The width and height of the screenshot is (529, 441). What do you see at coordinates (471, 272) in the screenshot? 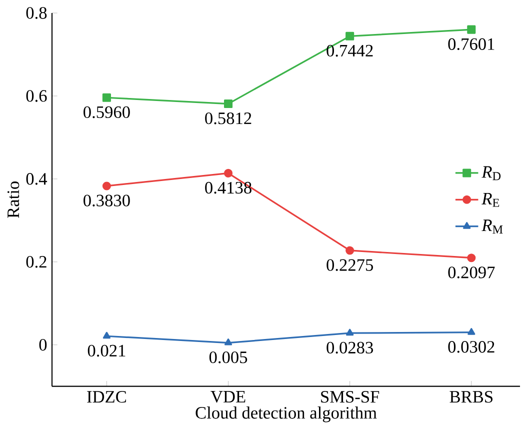
I see `data-label: 0.2097` at bounding box center [471, 272].